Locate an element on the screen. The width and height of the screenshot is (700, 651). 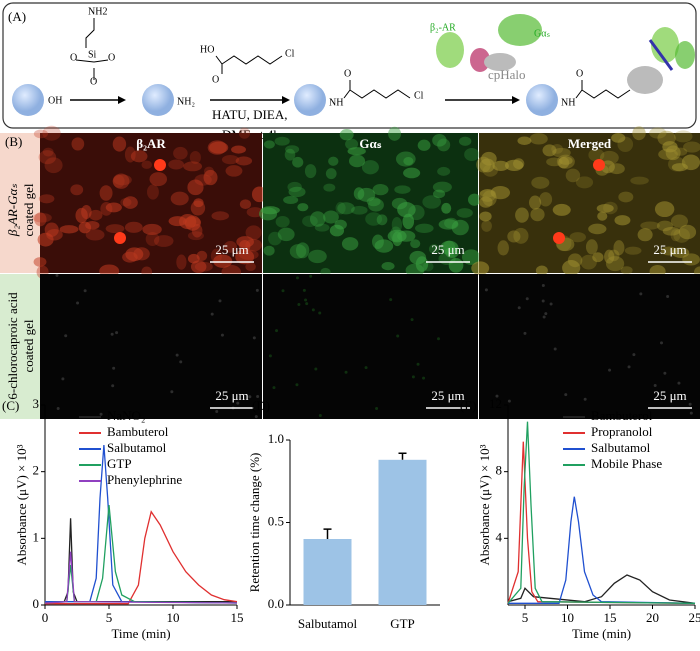
bright-spot is located at coordinates (559, 238).